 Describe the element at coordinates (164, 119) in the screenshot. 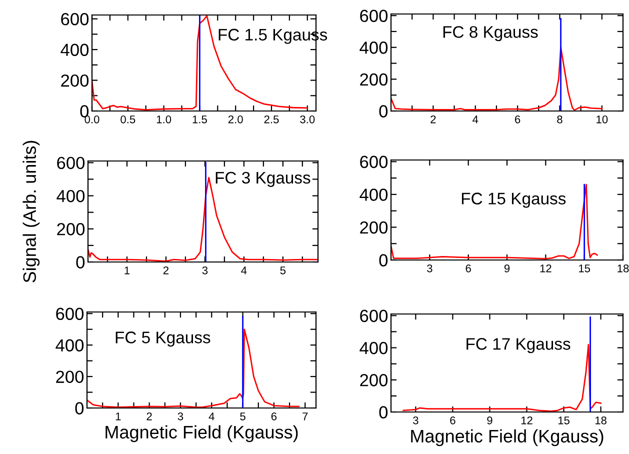

I see `x-tick-label: 1.0` at that location.